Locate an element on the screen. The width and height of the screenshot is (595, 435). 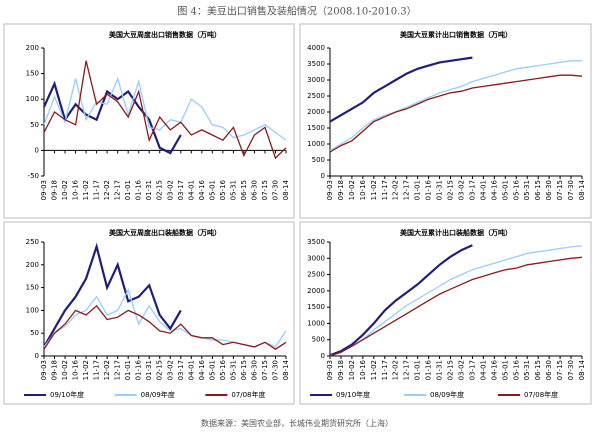
chart-title: 美国大豆累计出口装船数据（万吨） is located at coordinates (456, 232).